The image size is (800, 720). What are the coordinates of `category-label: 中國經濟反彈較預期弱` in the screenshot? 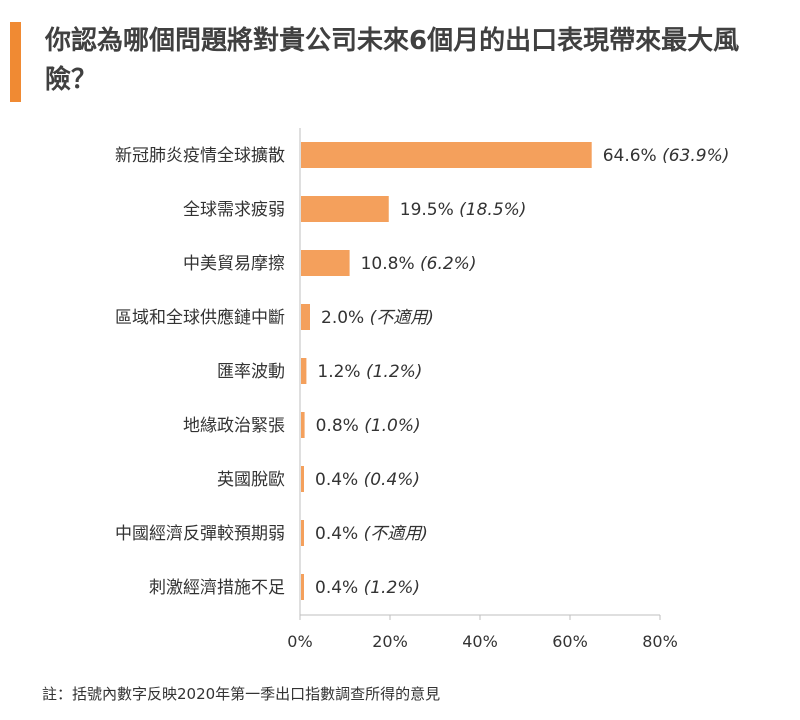 It's located at (200, 534).